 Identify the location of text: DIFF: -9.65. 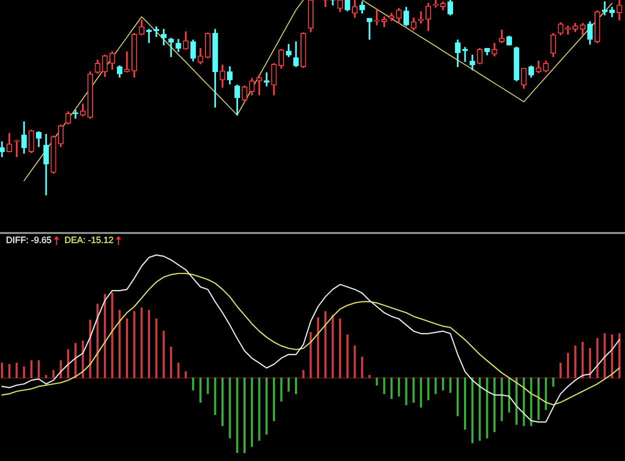
(29, 240).